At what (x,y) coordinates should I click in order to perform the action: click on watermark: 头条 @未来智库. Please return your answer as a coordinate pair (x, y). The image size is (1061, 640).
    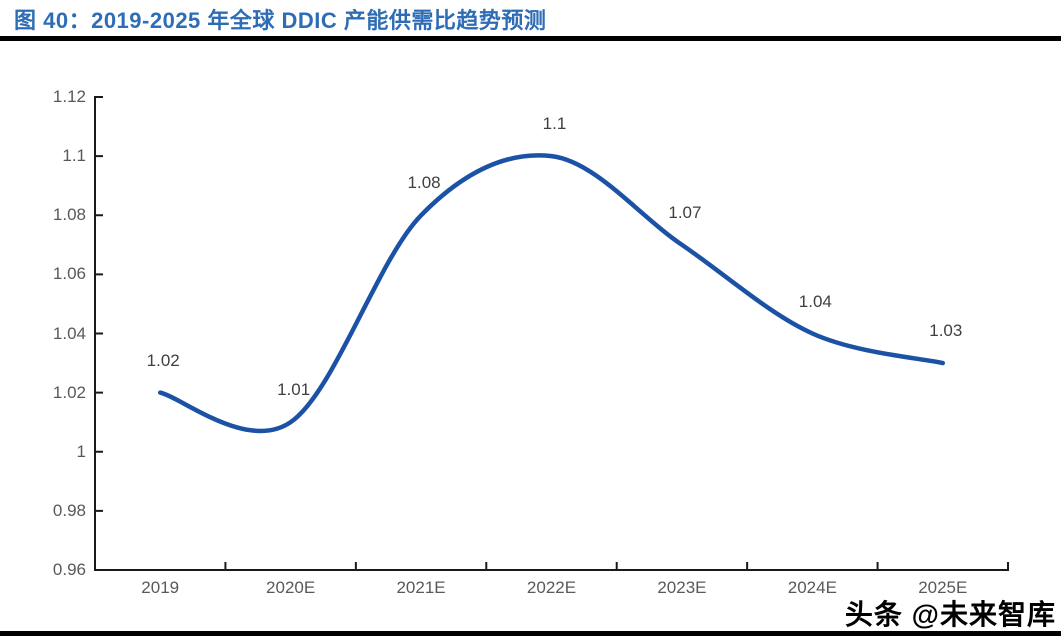
    Looking at the image, I should click on (950, 614).